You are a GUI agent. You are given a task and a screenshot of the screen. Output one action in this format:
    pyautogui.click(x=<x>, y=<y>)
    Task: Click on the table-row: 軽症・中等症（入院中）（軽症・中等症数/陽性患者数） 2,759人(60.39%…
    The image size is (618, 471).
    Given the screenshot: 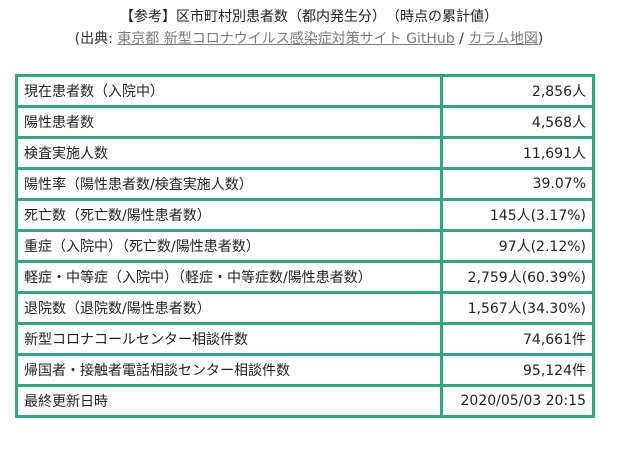 What is the action you would take?
    pyautogui.click(x=305, y=277)
    